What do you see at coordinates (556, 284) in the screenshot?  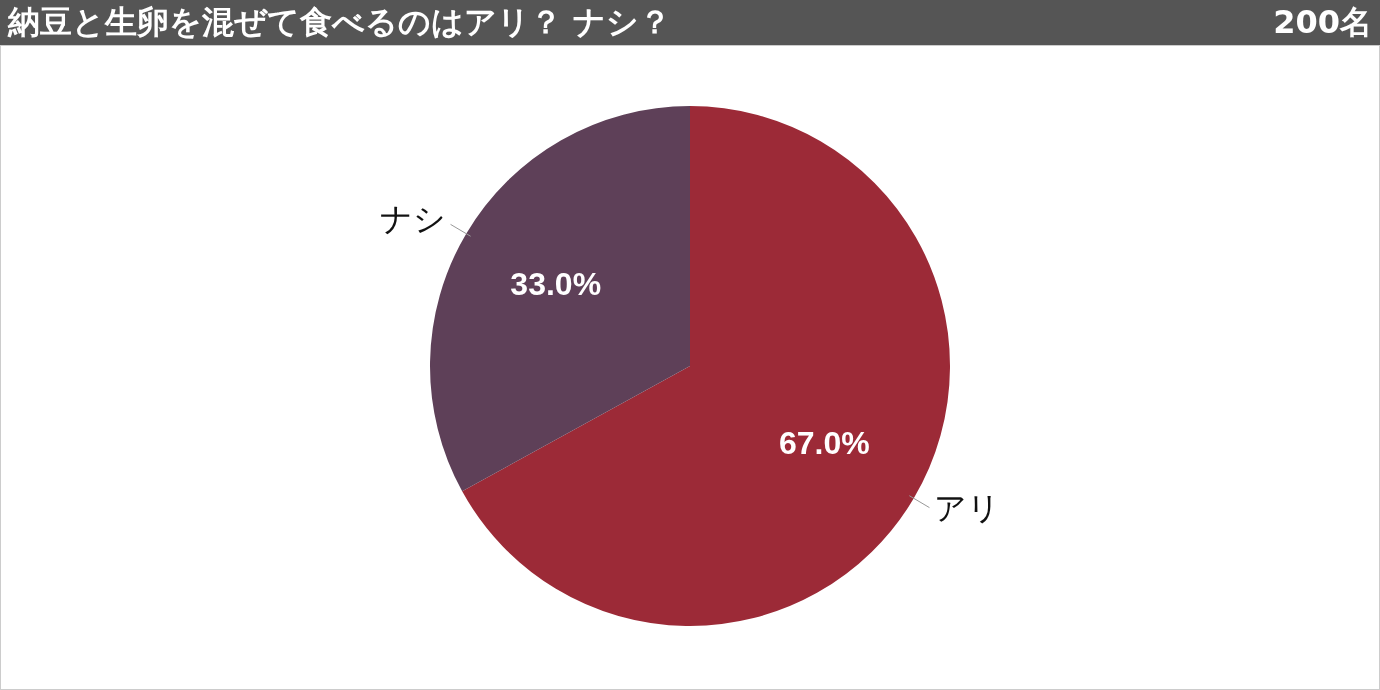 I see `data-label: 33.0%` at bounding box center [556, 284].